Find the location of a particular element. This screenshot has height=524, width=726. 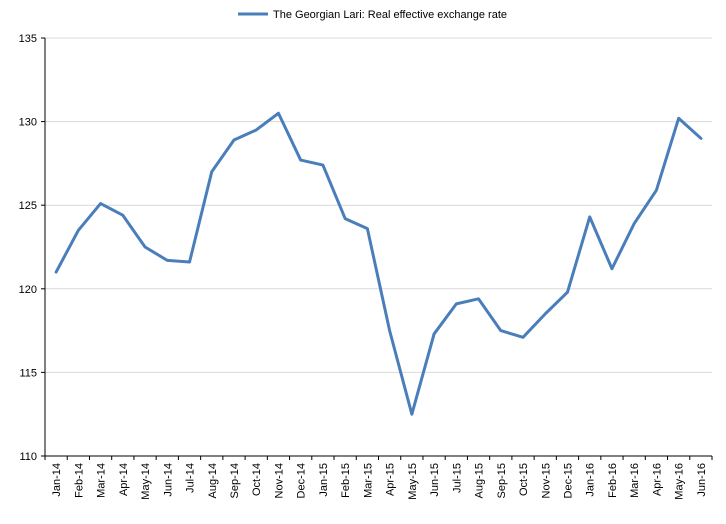

x-tick-label: May-16 is located at coordinates (680, 481).